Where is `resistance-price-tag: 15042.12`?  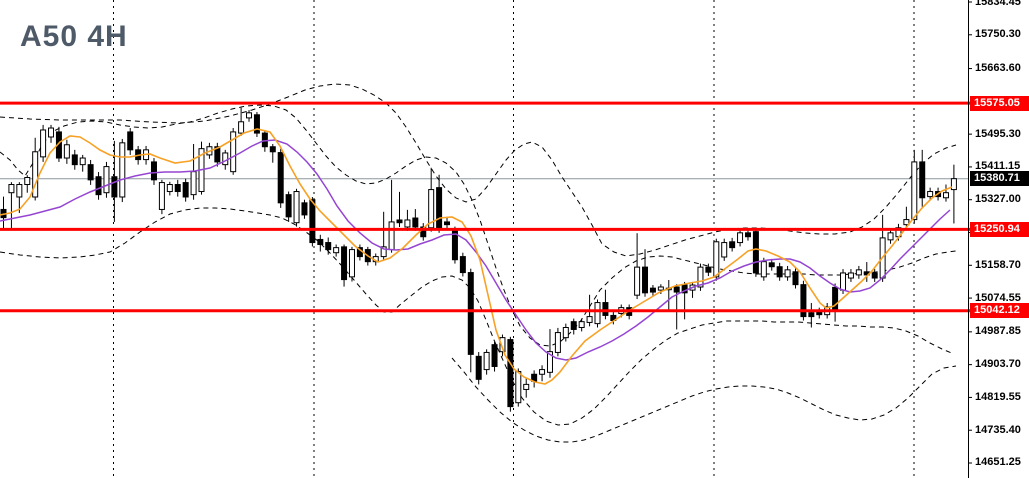
resistance-price-tag: 15042.12 is located at coordinates (999, 311).